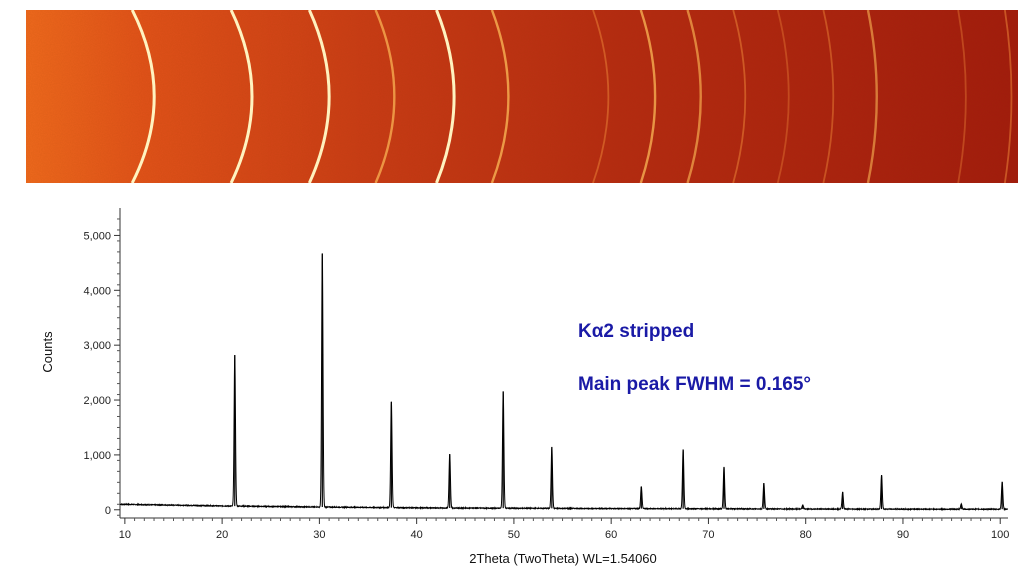 Image resolution: width=1024 pixels, height=569 pixels. Describe the element at coordinates (708, 535) in the screenshot. I see `x-tick-label: 70` at that location.